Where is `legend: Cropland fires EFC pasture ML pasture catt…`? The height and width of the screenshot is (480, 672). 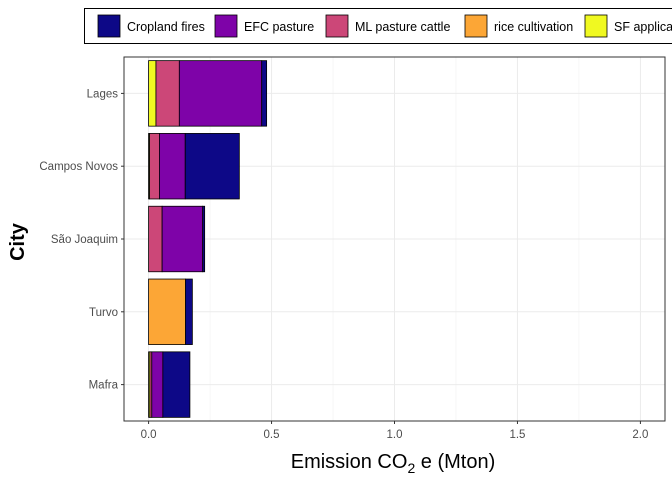 legend: Cropland fires EFC pasture ML pasture catt… is located at coordinates (378, 26).